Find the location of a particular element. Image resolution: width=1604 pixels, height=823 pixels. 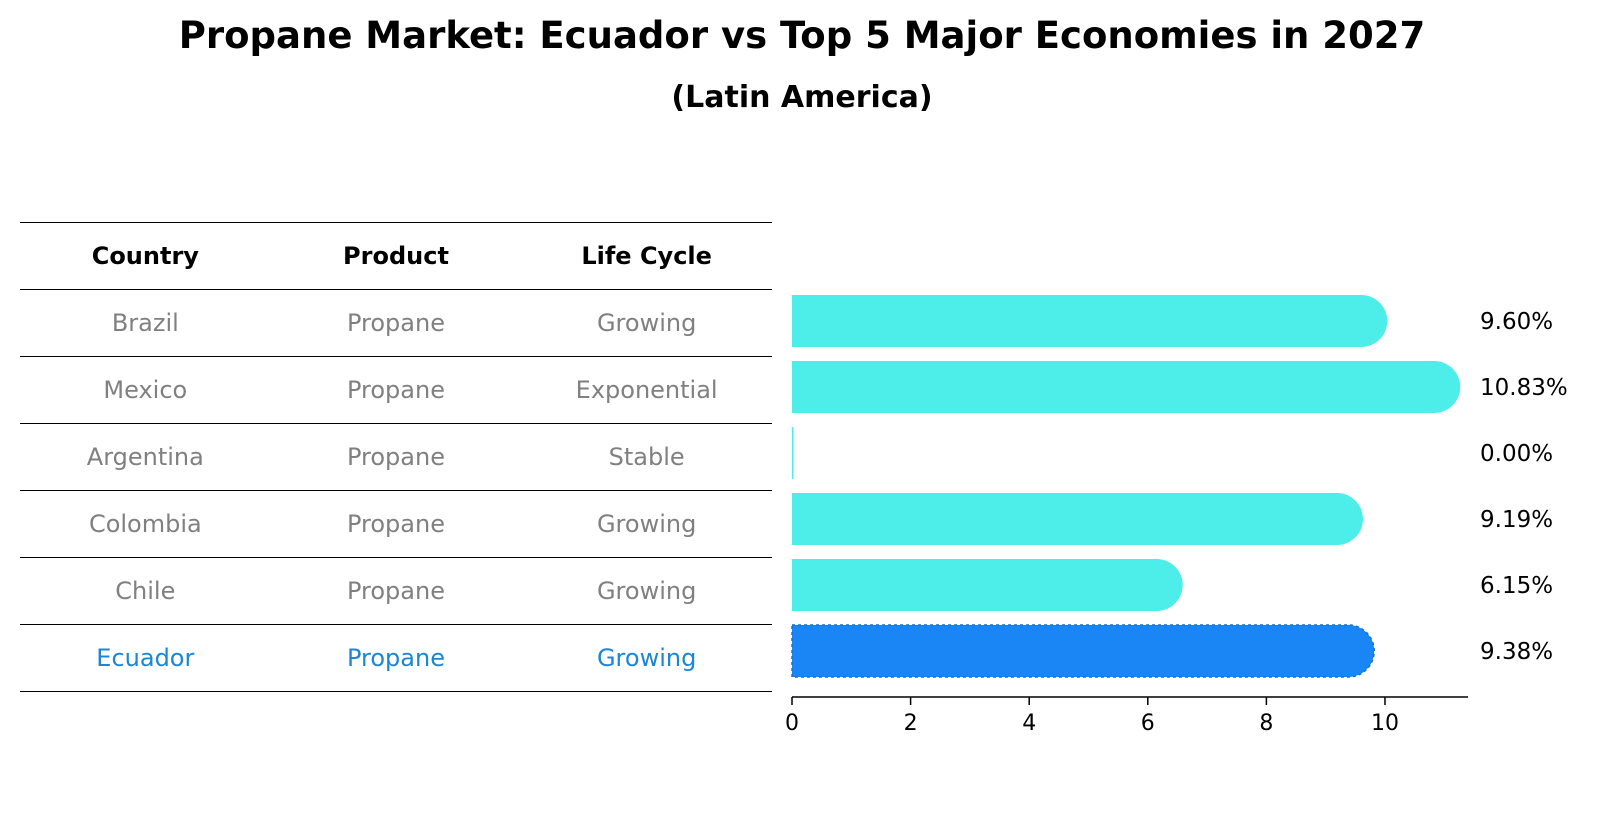

x-tick-label: 8 is located at coordinates (1266, 723).